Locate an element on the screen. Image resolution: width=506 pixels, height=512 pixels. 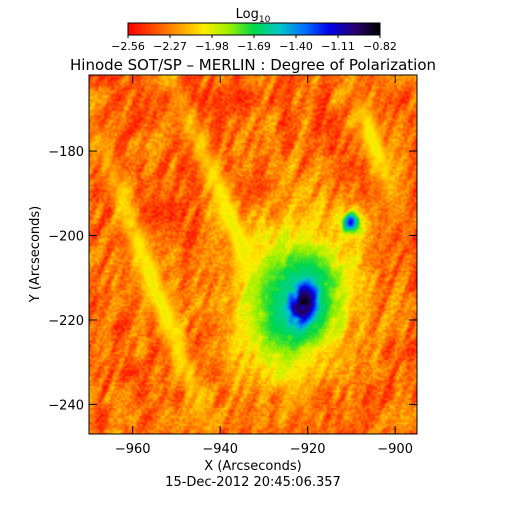
colorbar is located at coordinates (254, 29).